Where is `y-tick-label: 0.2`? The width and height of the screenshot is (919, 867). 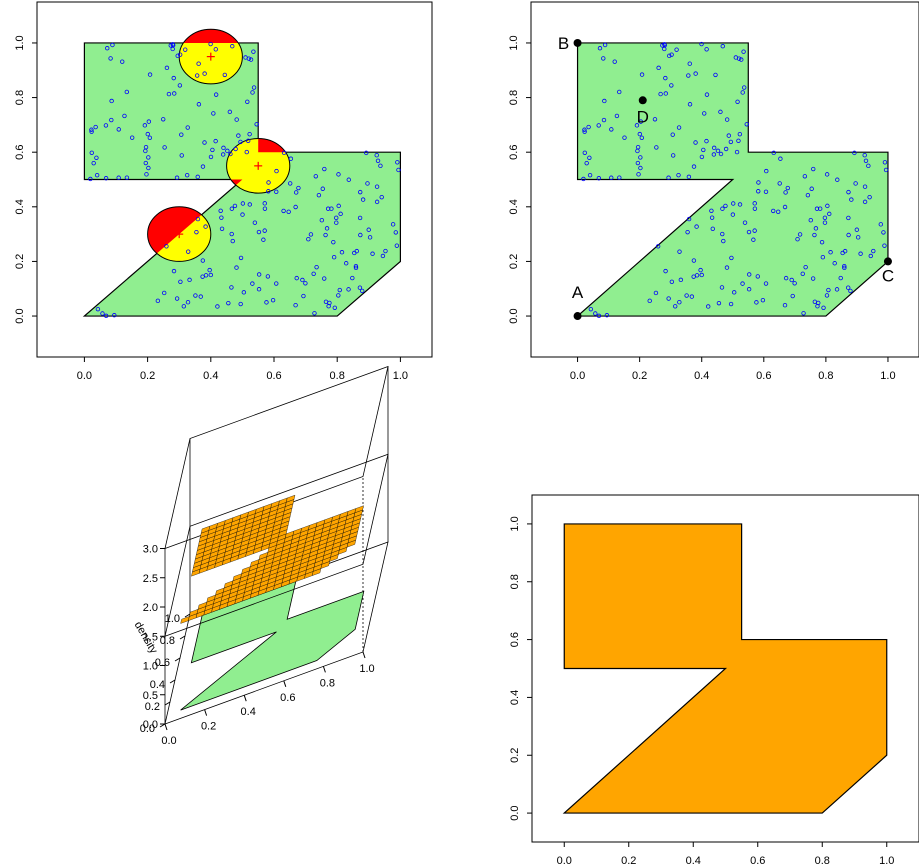
y-tick-label: 0.2 is located at coordinates (515, 755).